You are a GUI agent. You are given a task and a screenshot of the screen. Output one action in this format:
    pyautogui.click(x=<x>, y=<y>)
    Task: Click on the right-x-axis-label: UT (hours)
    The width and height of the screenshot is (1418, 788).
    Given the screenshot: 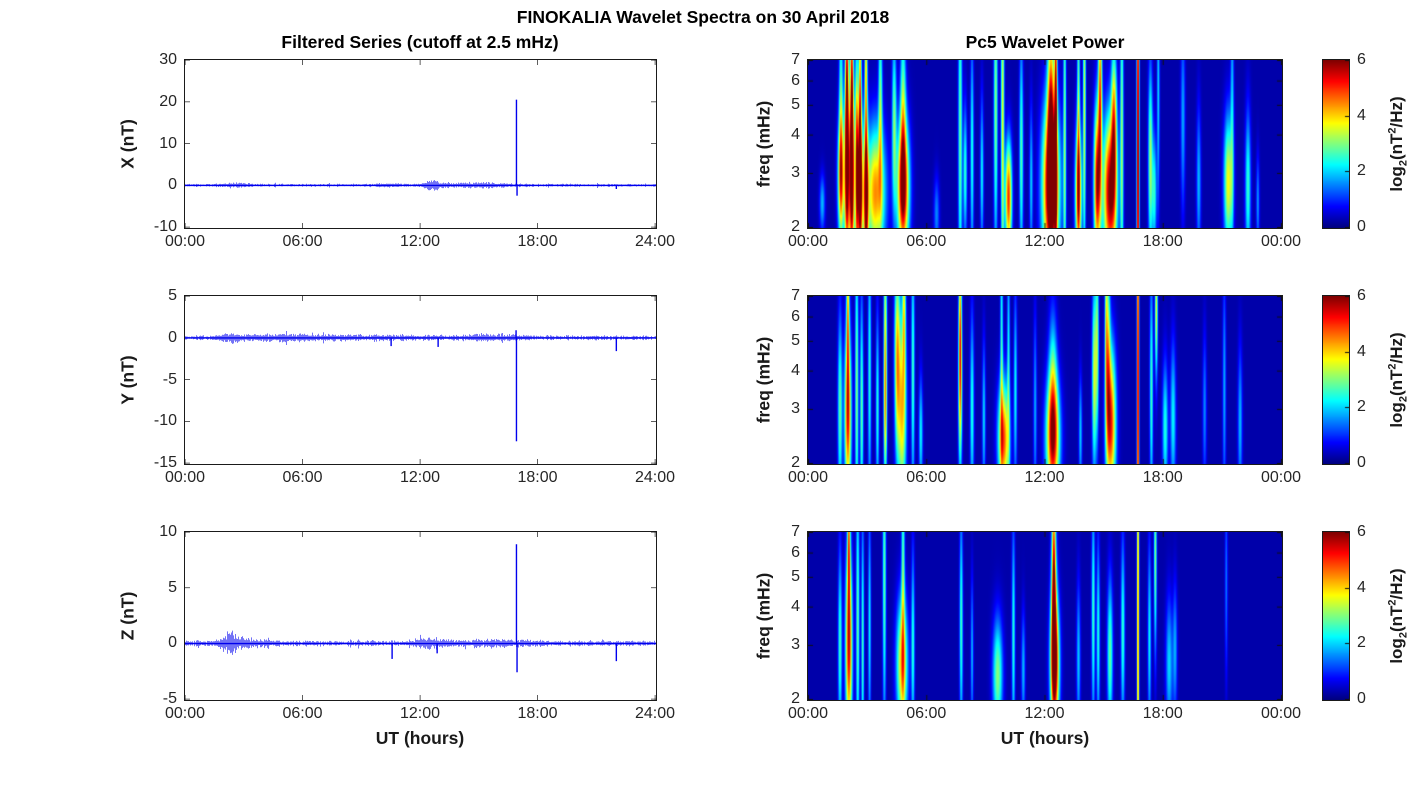 What is the action you would take?
    pyautogui.click(x=1045, y=738)
    